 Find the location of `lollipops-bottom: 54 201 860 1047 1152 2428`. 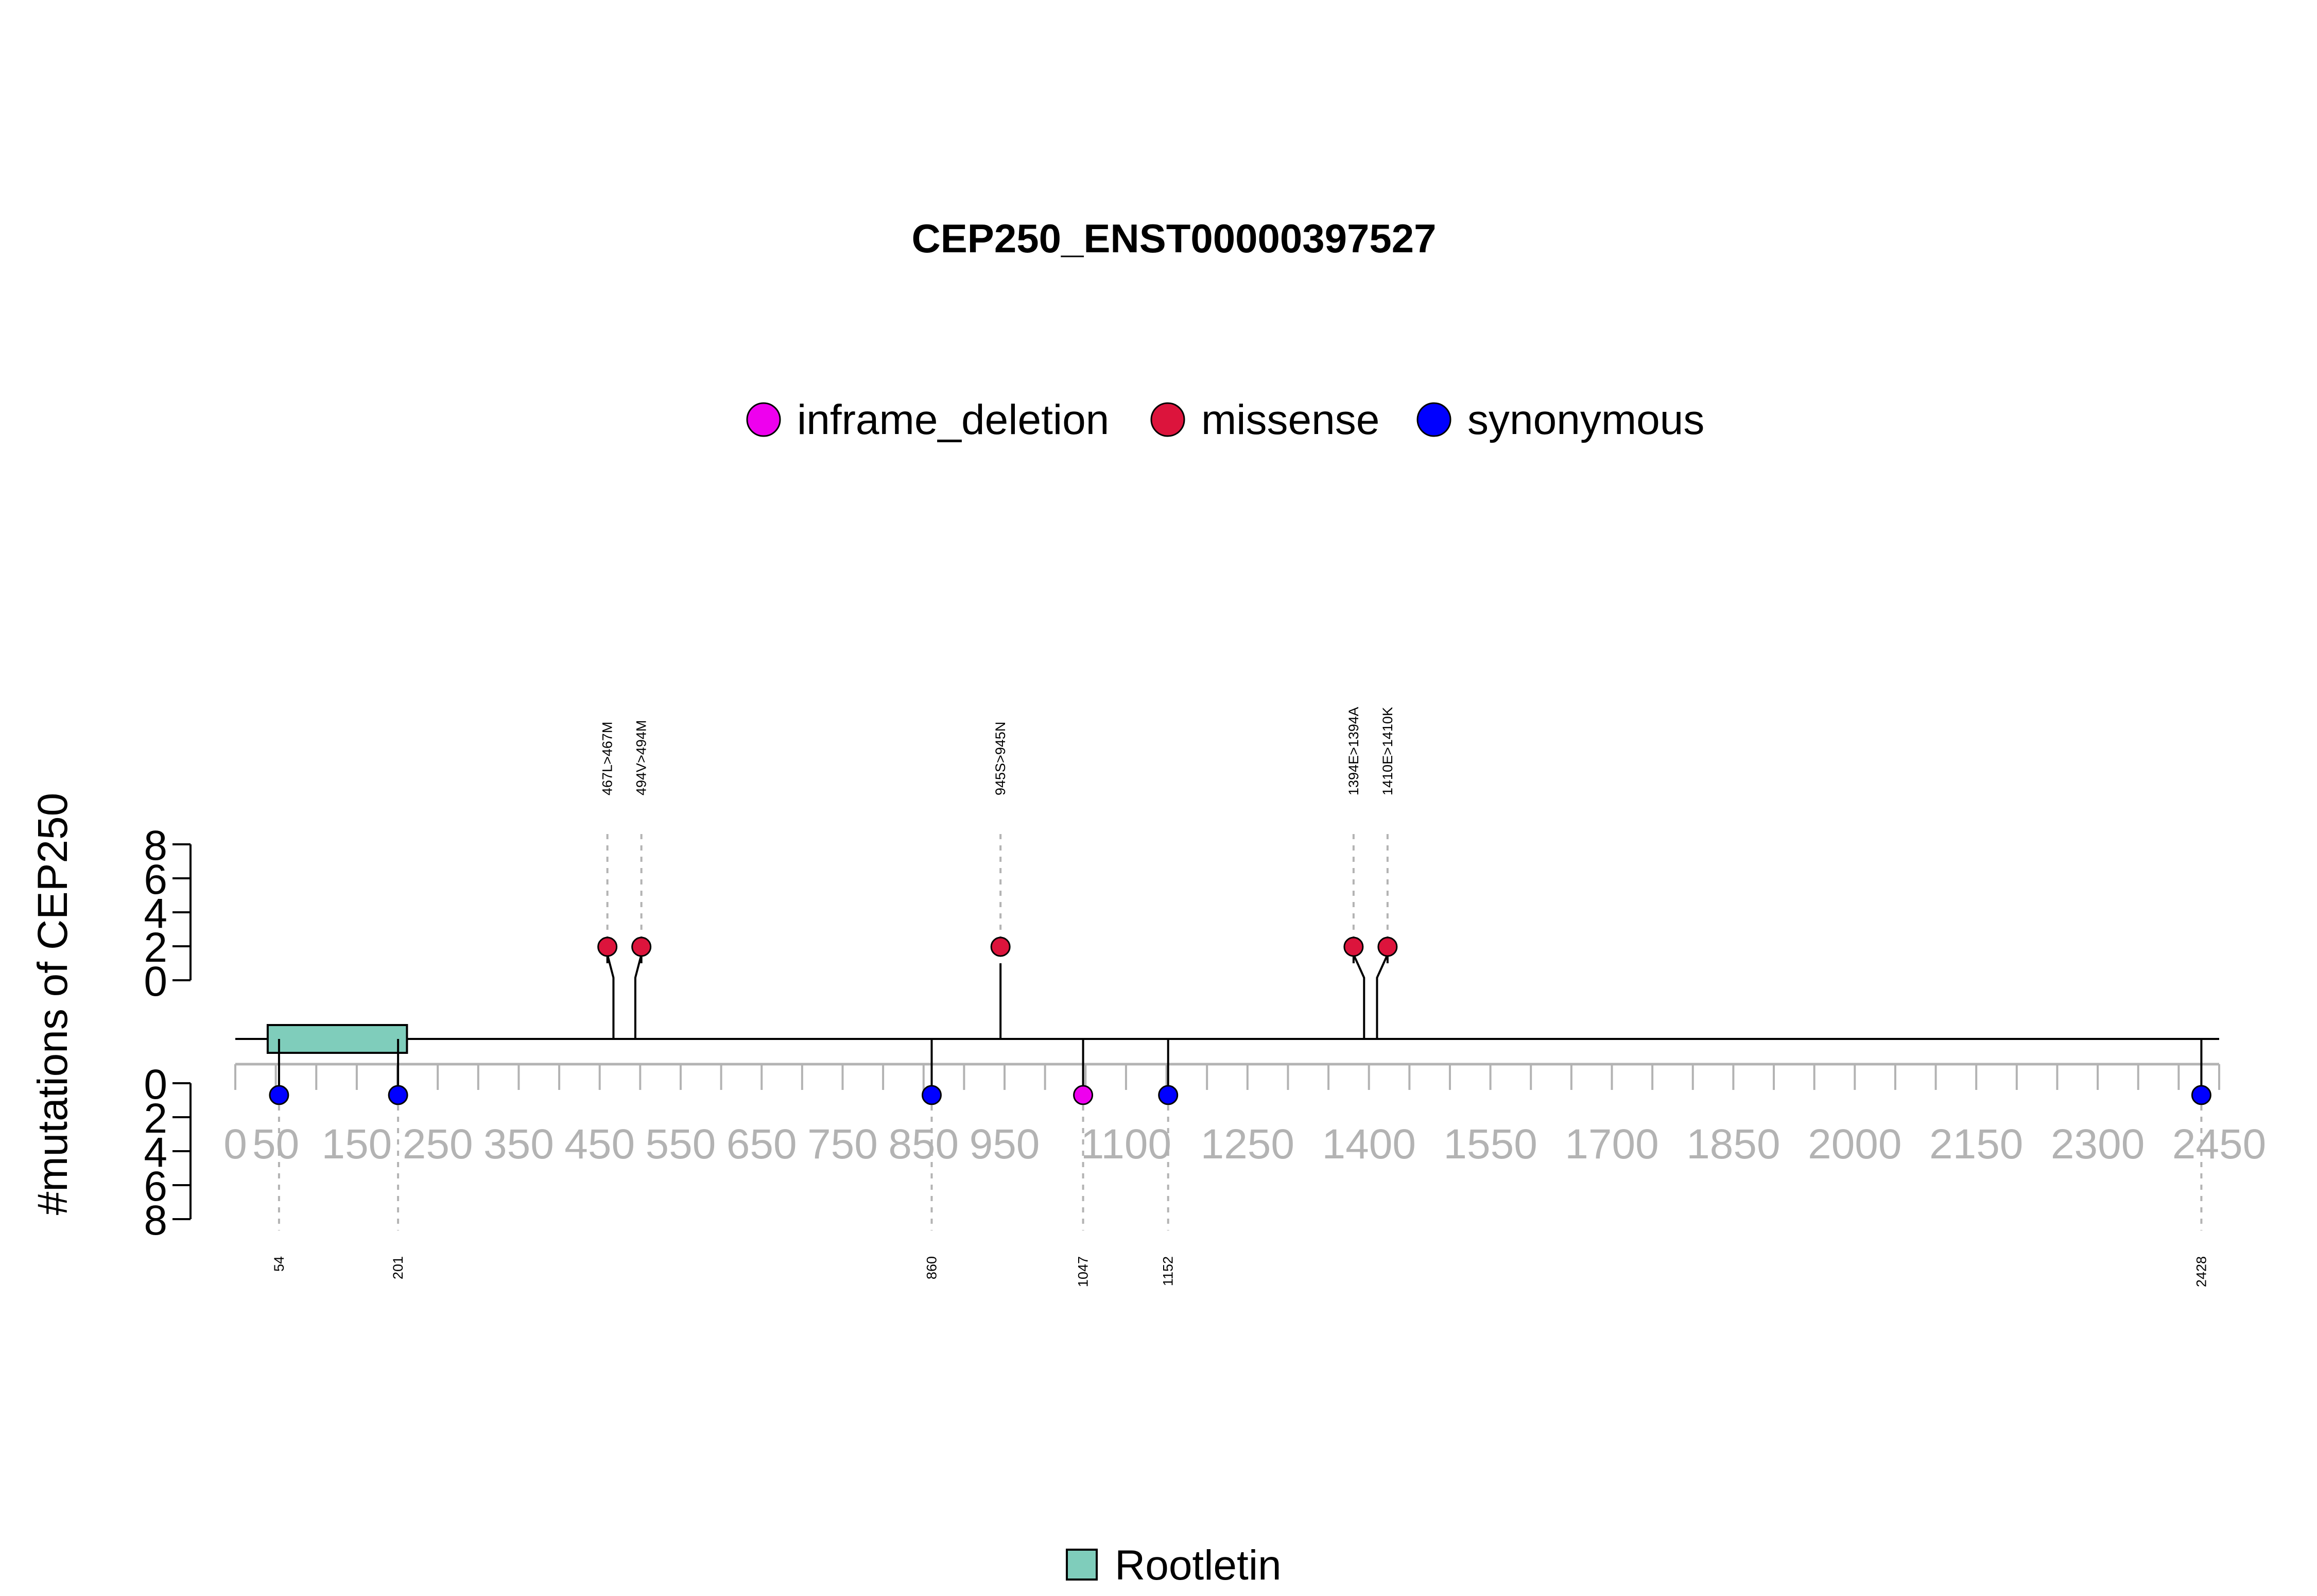

lollipops-bottom: 54 201 860 1047 1152 2428 is located at coordinates (1240, 1163).